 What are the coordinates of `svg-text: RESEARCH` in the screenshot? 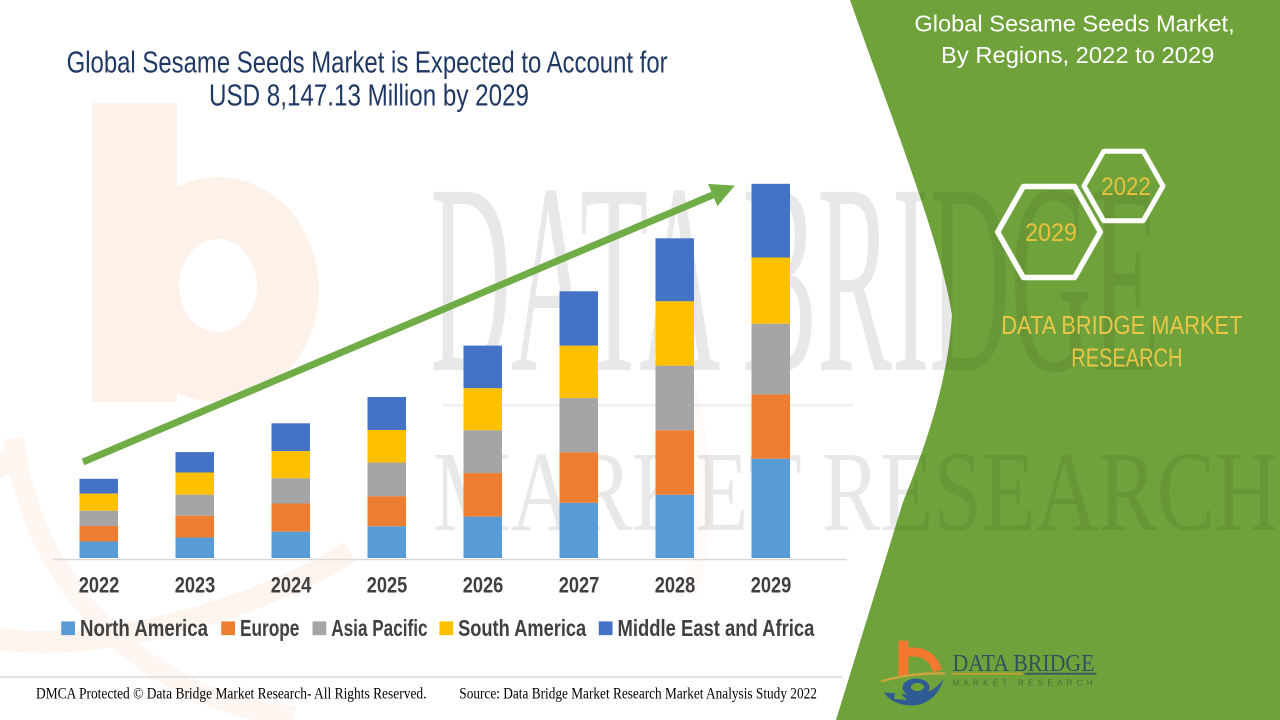 It's located at (1126, 357).